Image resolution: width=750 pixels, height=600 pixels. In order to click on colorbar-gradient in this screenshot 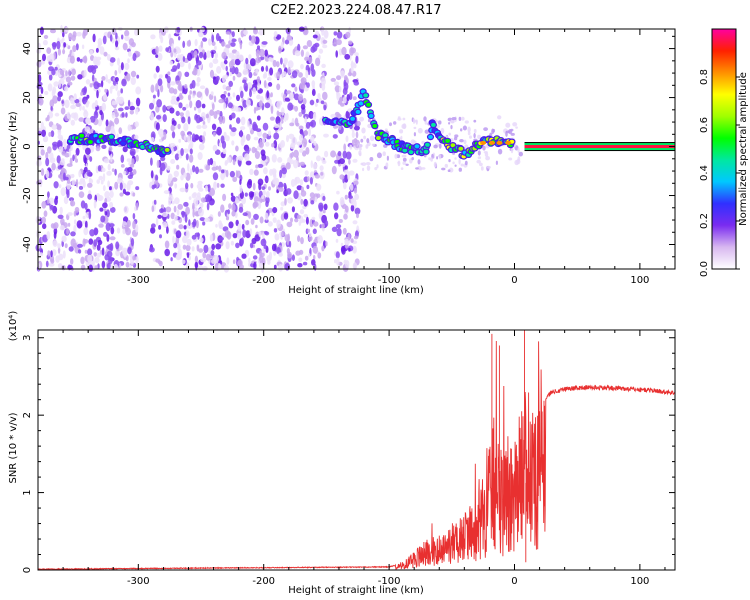, I will do `click(724, 149)`.